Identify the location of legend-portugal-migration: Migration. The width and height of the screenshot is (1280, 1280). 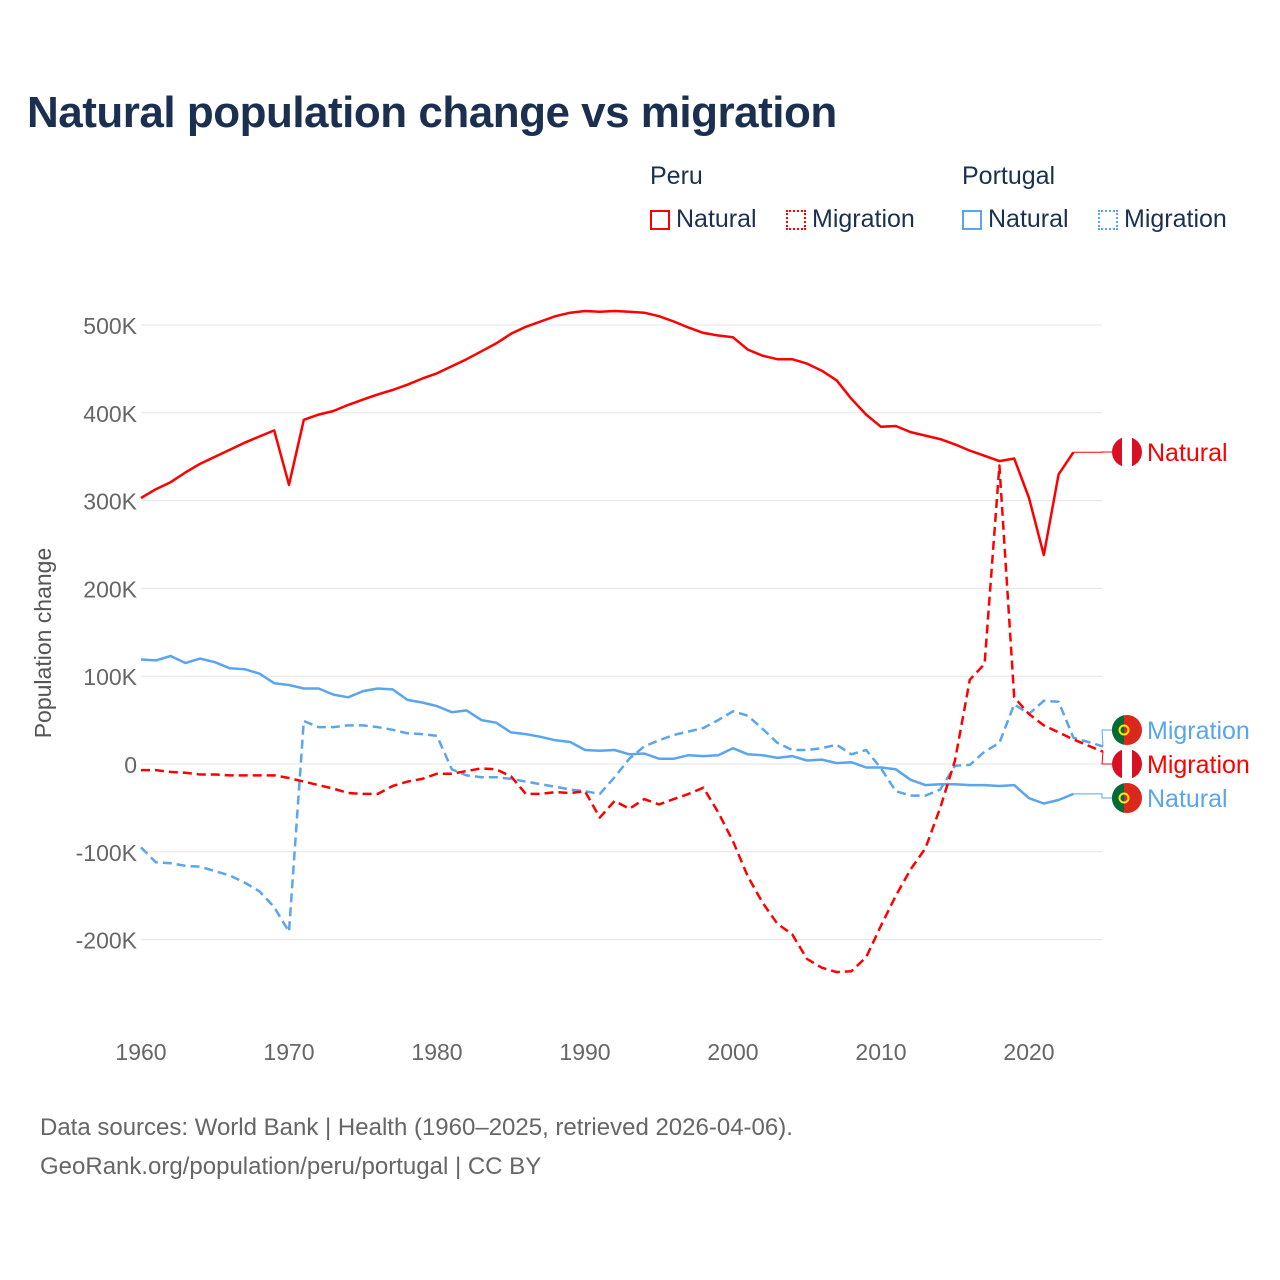
(1162, 219).